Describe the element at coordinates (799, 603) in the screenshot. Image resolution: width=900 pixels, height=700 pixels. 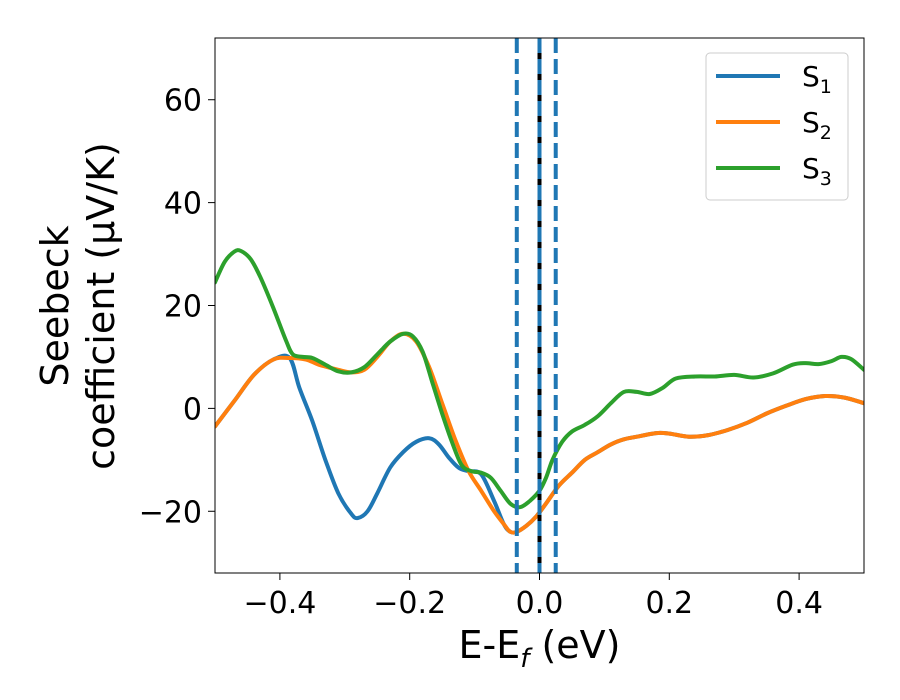
I see `x-tick-label: 0.4` at that location.